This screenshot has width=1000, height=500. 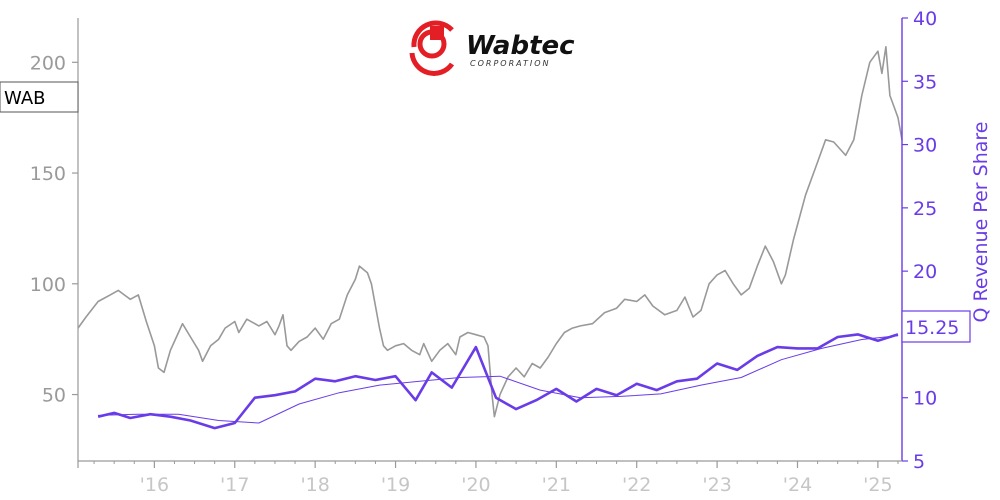 I want to click on left-tick-label: 150, so click(x=48, y=174).